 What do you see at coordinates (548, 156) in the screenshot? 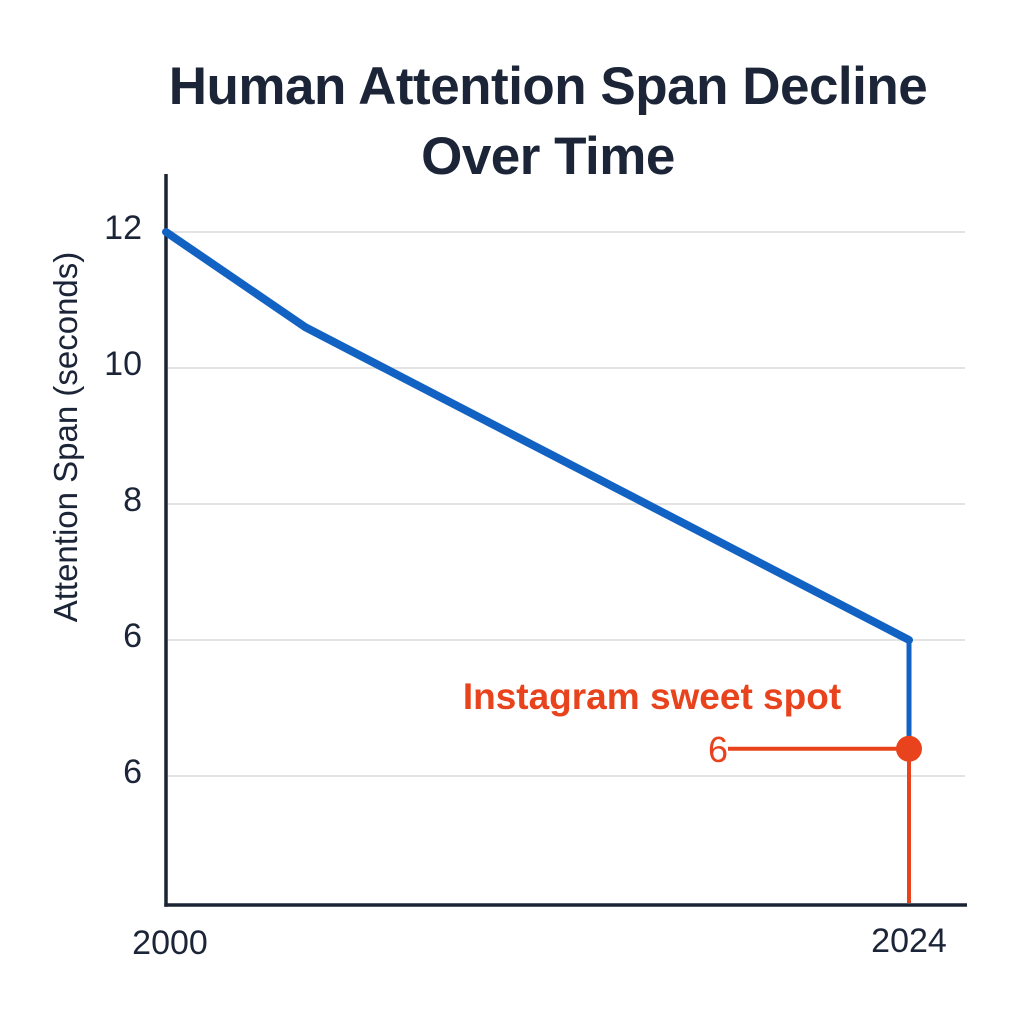
I see `chart-title-line-2: Over Time` at bounding box center [548, 156].